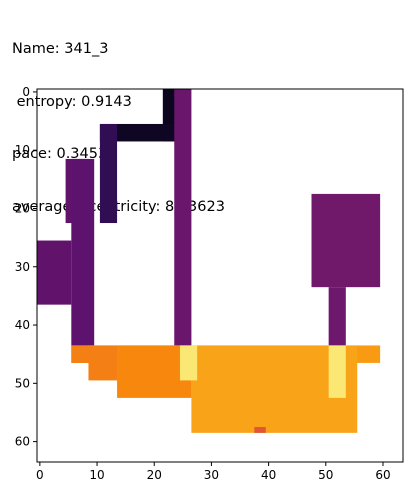  I want to click on x-tick-label: 40, so click(268, 475).